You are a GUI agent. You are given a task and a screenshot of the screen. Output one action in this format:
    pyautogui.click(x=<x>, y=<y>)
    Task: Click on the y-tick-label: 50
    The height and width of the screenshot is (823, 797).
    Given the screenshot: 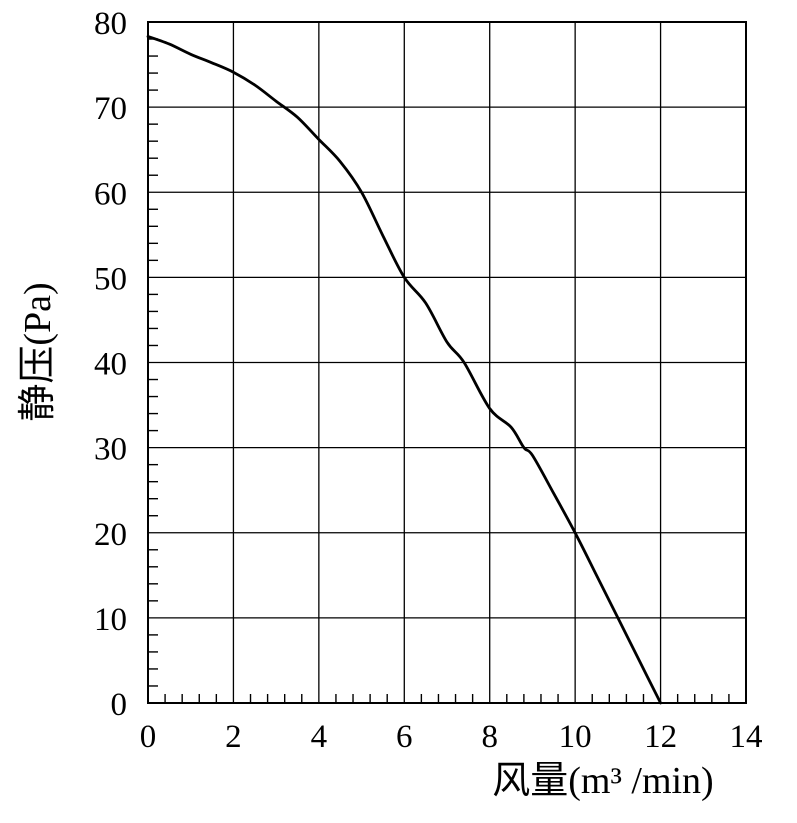 What is the action you would take?
    pyautogui.click(x=110, y=279)
    